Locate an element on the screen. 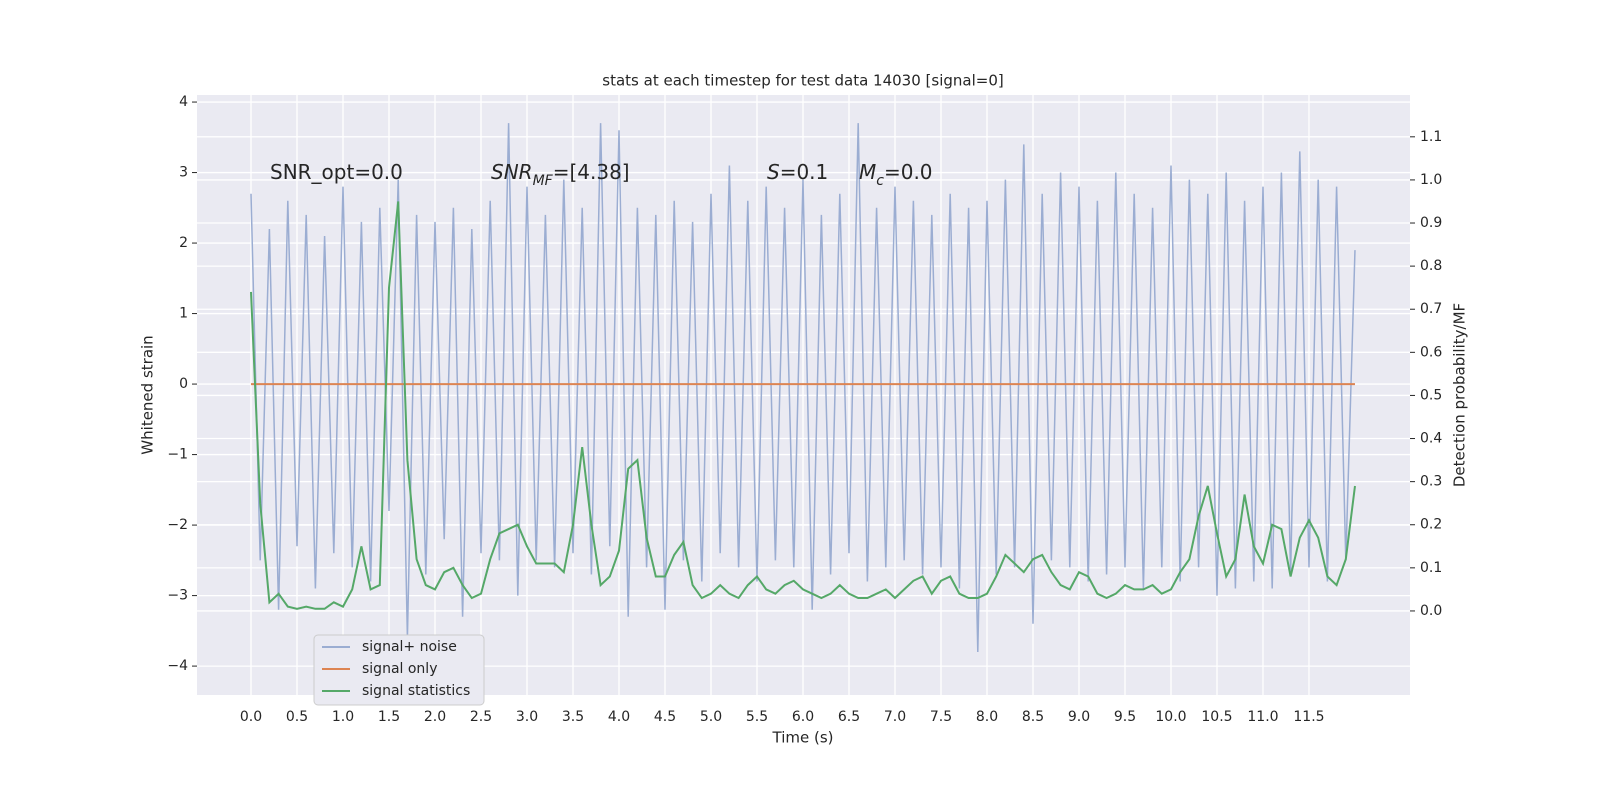 The image size is (1600, 800). y2-tick-label: 1.0 is located at coordinates (1431, 180).